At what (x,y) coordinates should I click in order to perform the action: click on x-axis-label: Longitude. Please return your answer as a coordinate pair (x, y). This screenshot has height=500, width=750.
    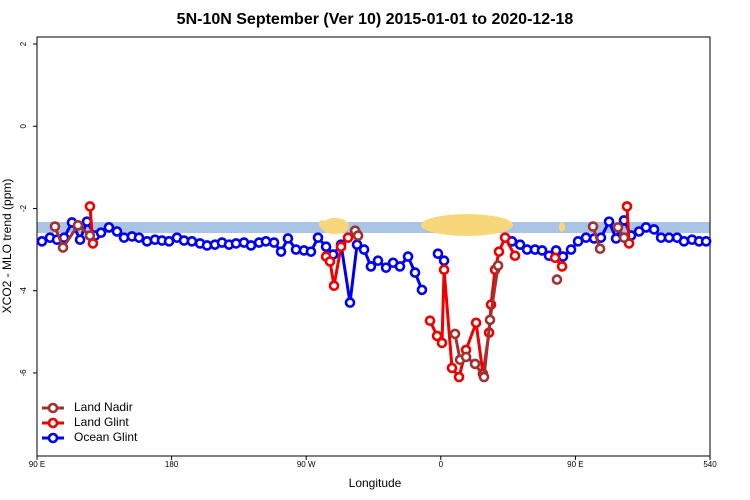
    Looking at the image, I should click on (375, 483).